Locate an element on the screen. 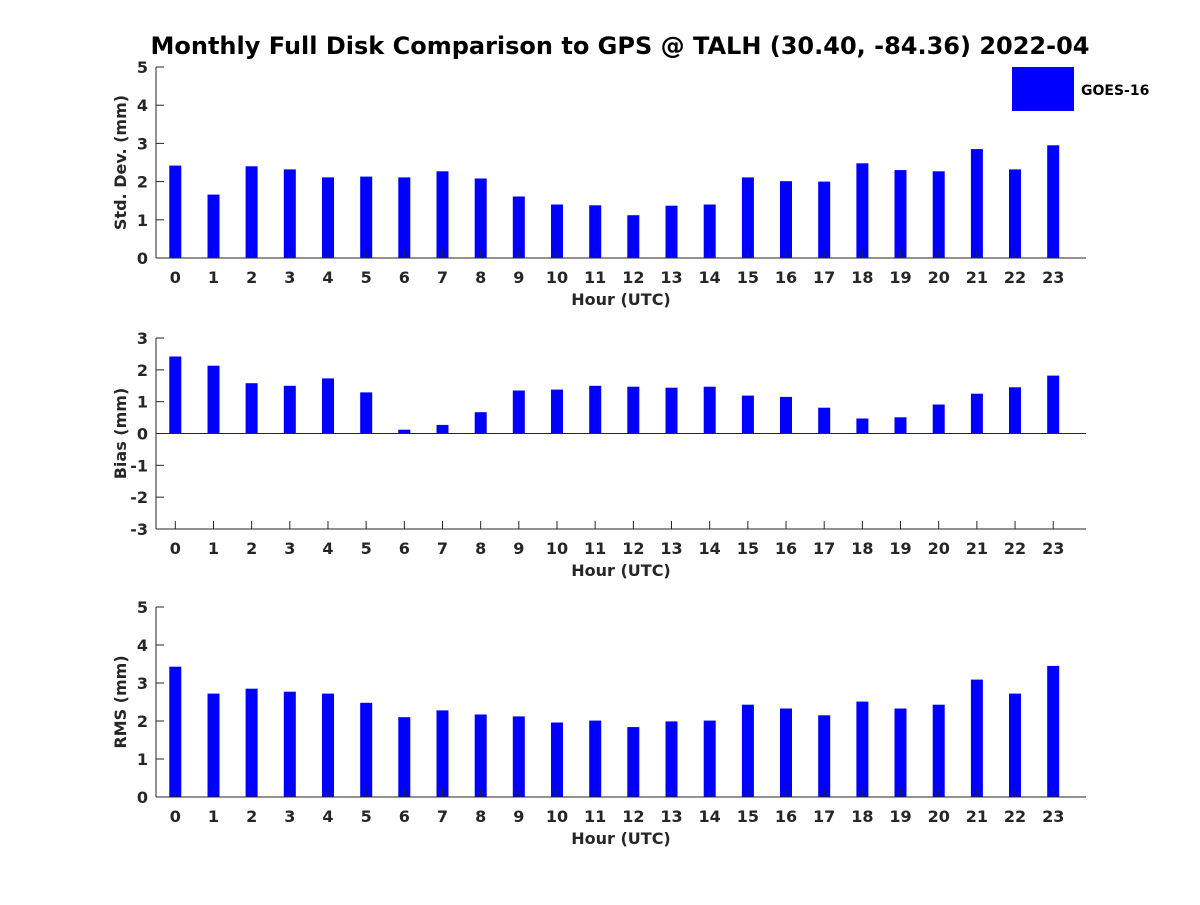  y-tick-label: 3 is located at coordinates (142, 143).